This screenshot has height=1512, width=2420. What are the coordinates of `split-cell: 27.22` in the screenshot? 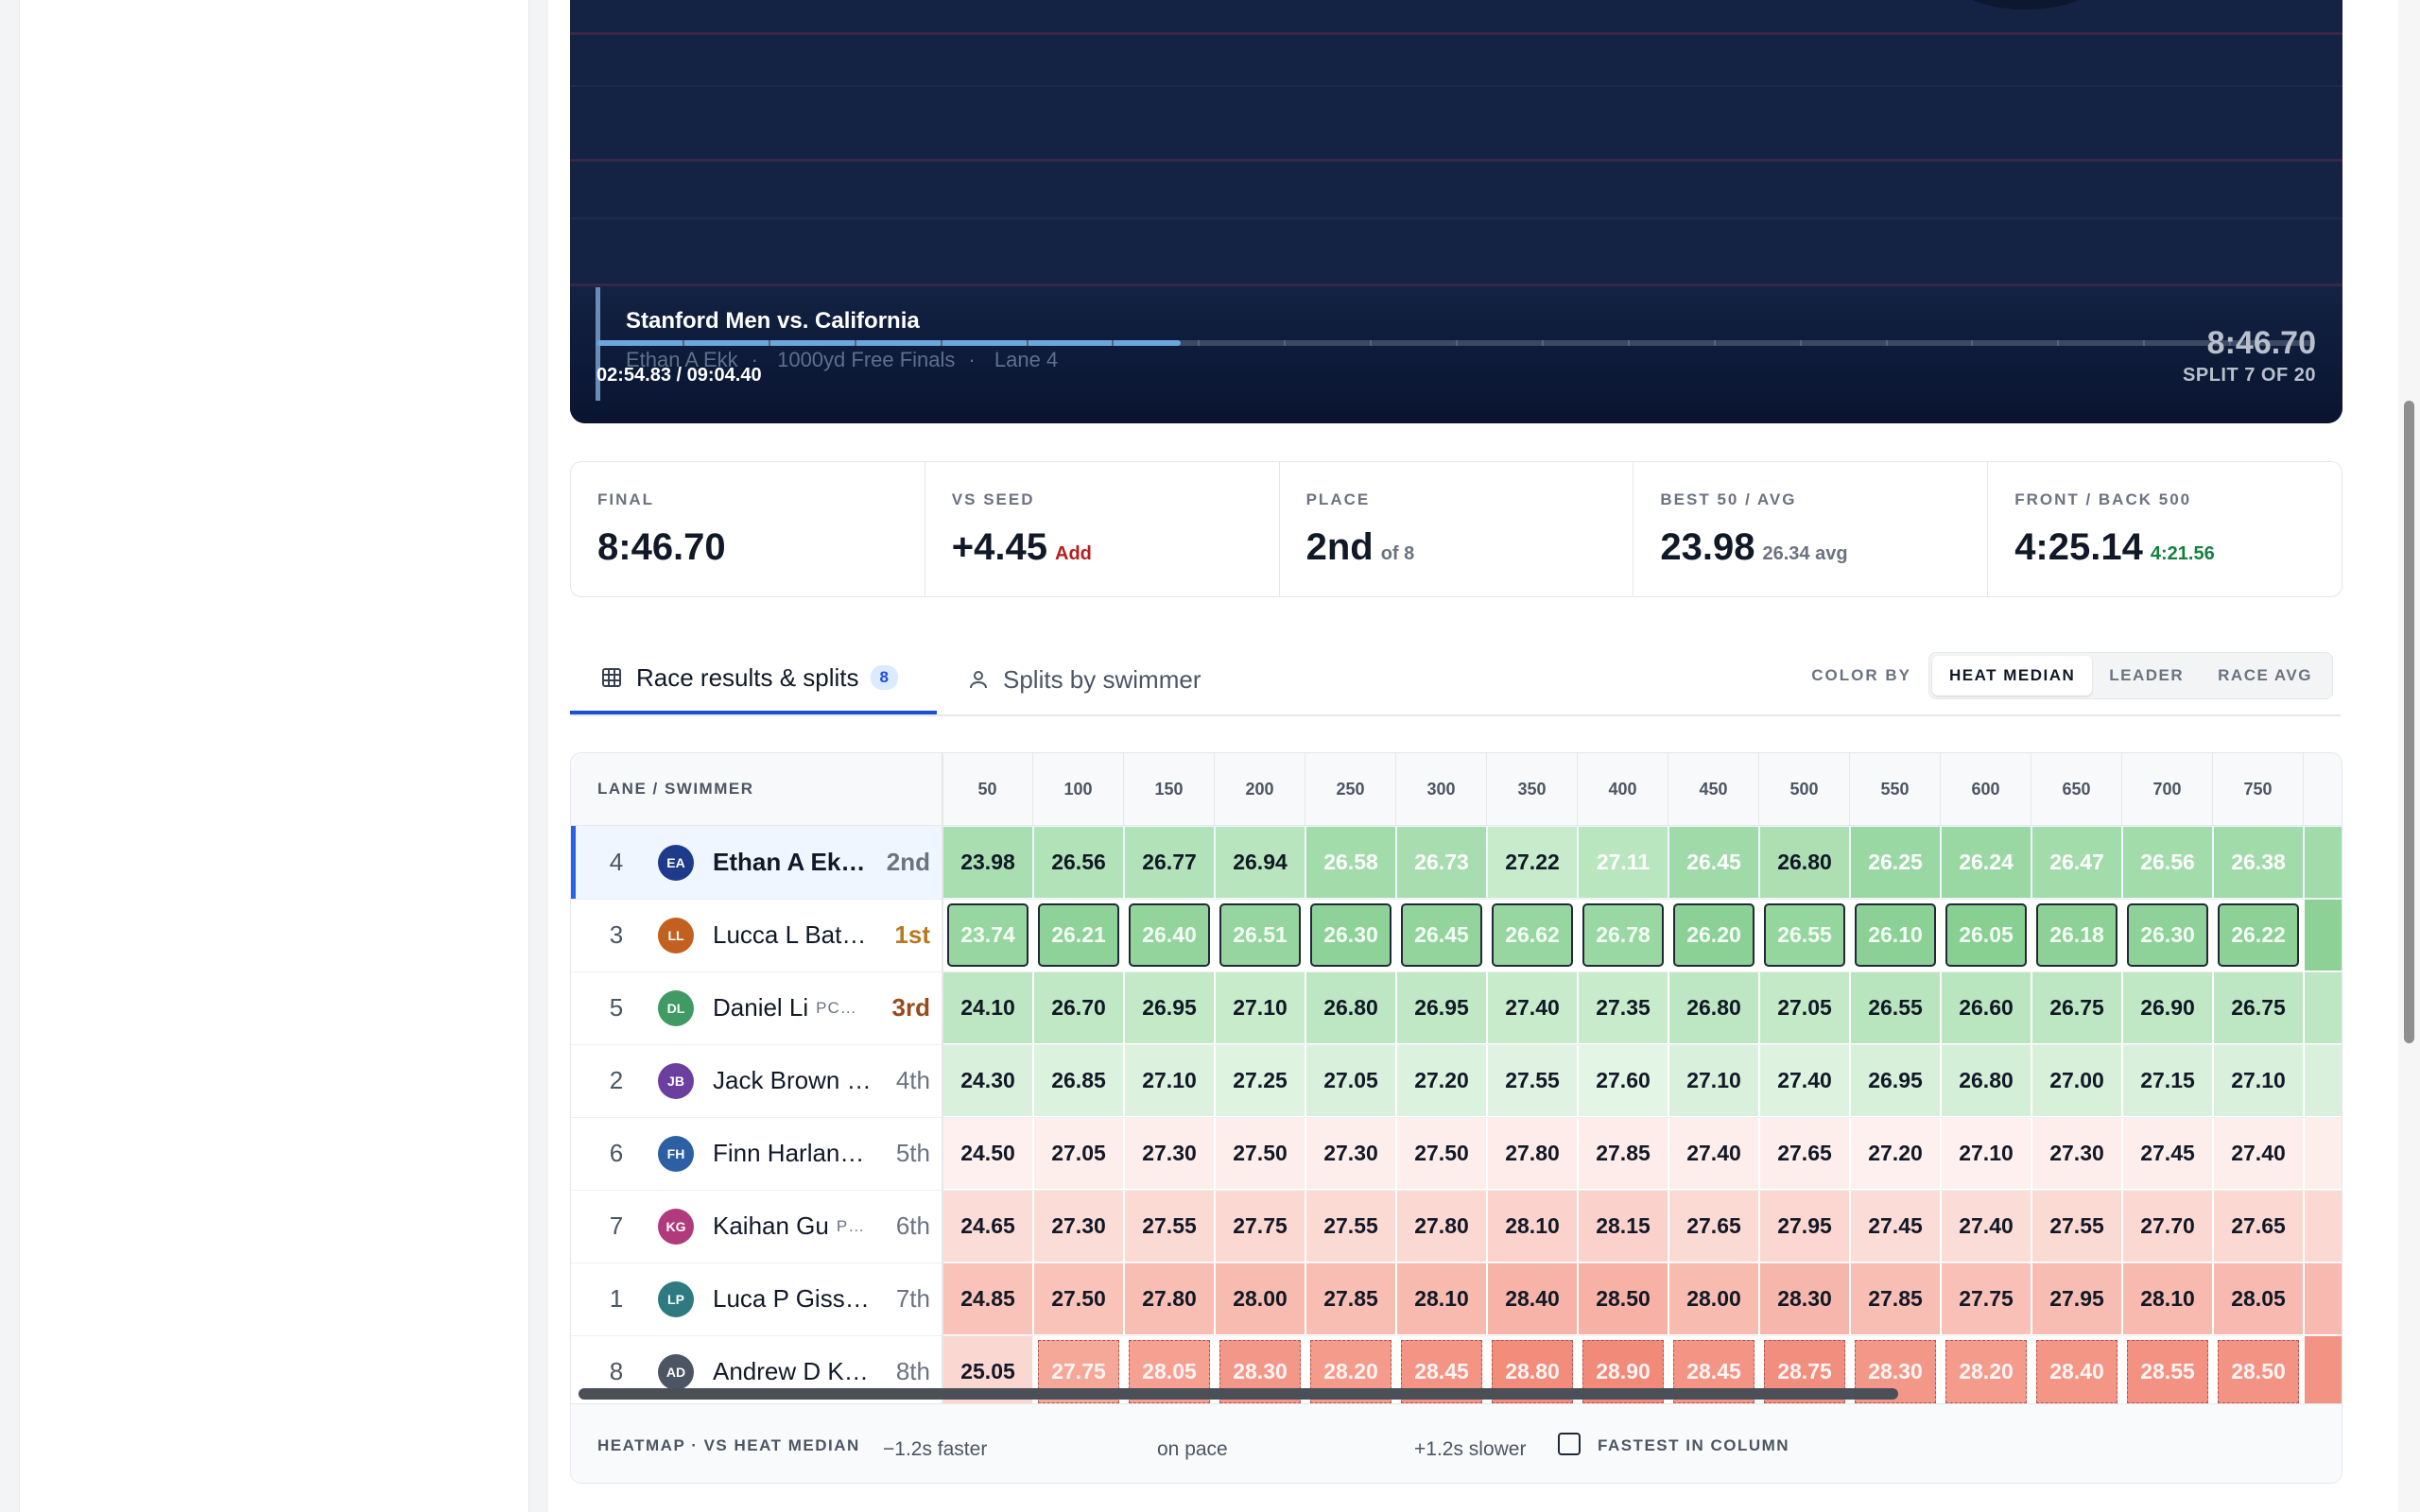 It's located at (1532, 862).